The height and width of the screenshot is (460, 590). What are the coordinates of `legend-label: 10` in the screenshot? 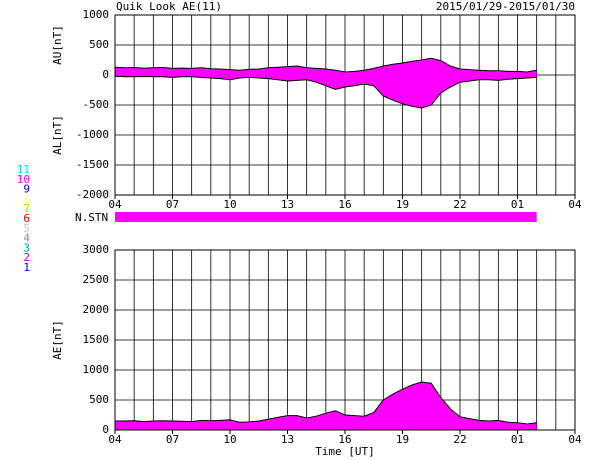 It's located at (23, 179).